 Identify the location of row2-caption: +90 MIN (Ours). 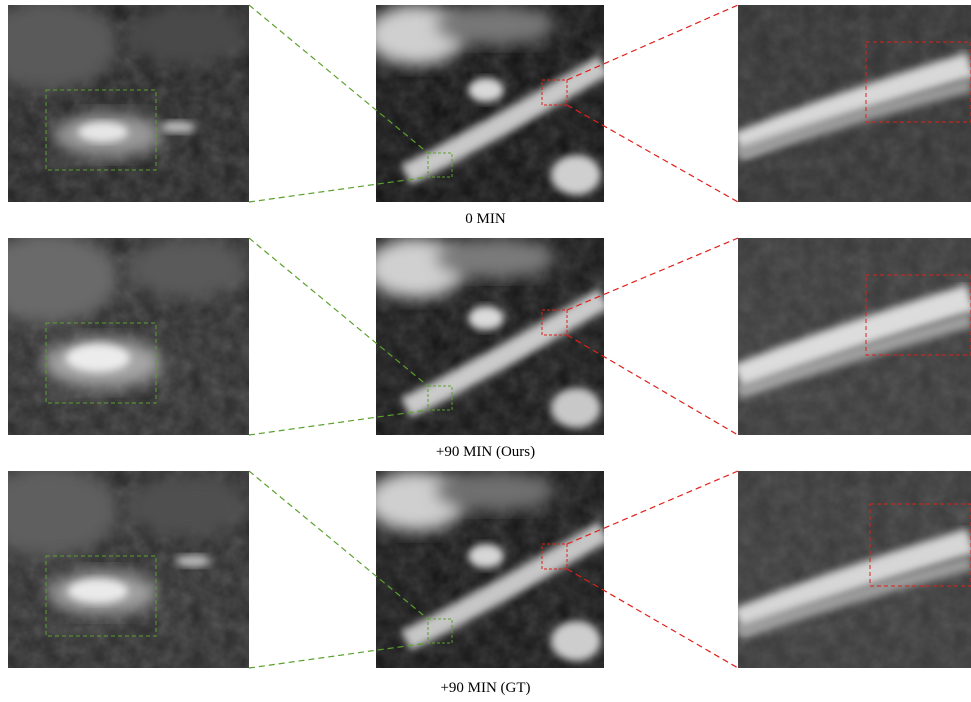
(485, 452).